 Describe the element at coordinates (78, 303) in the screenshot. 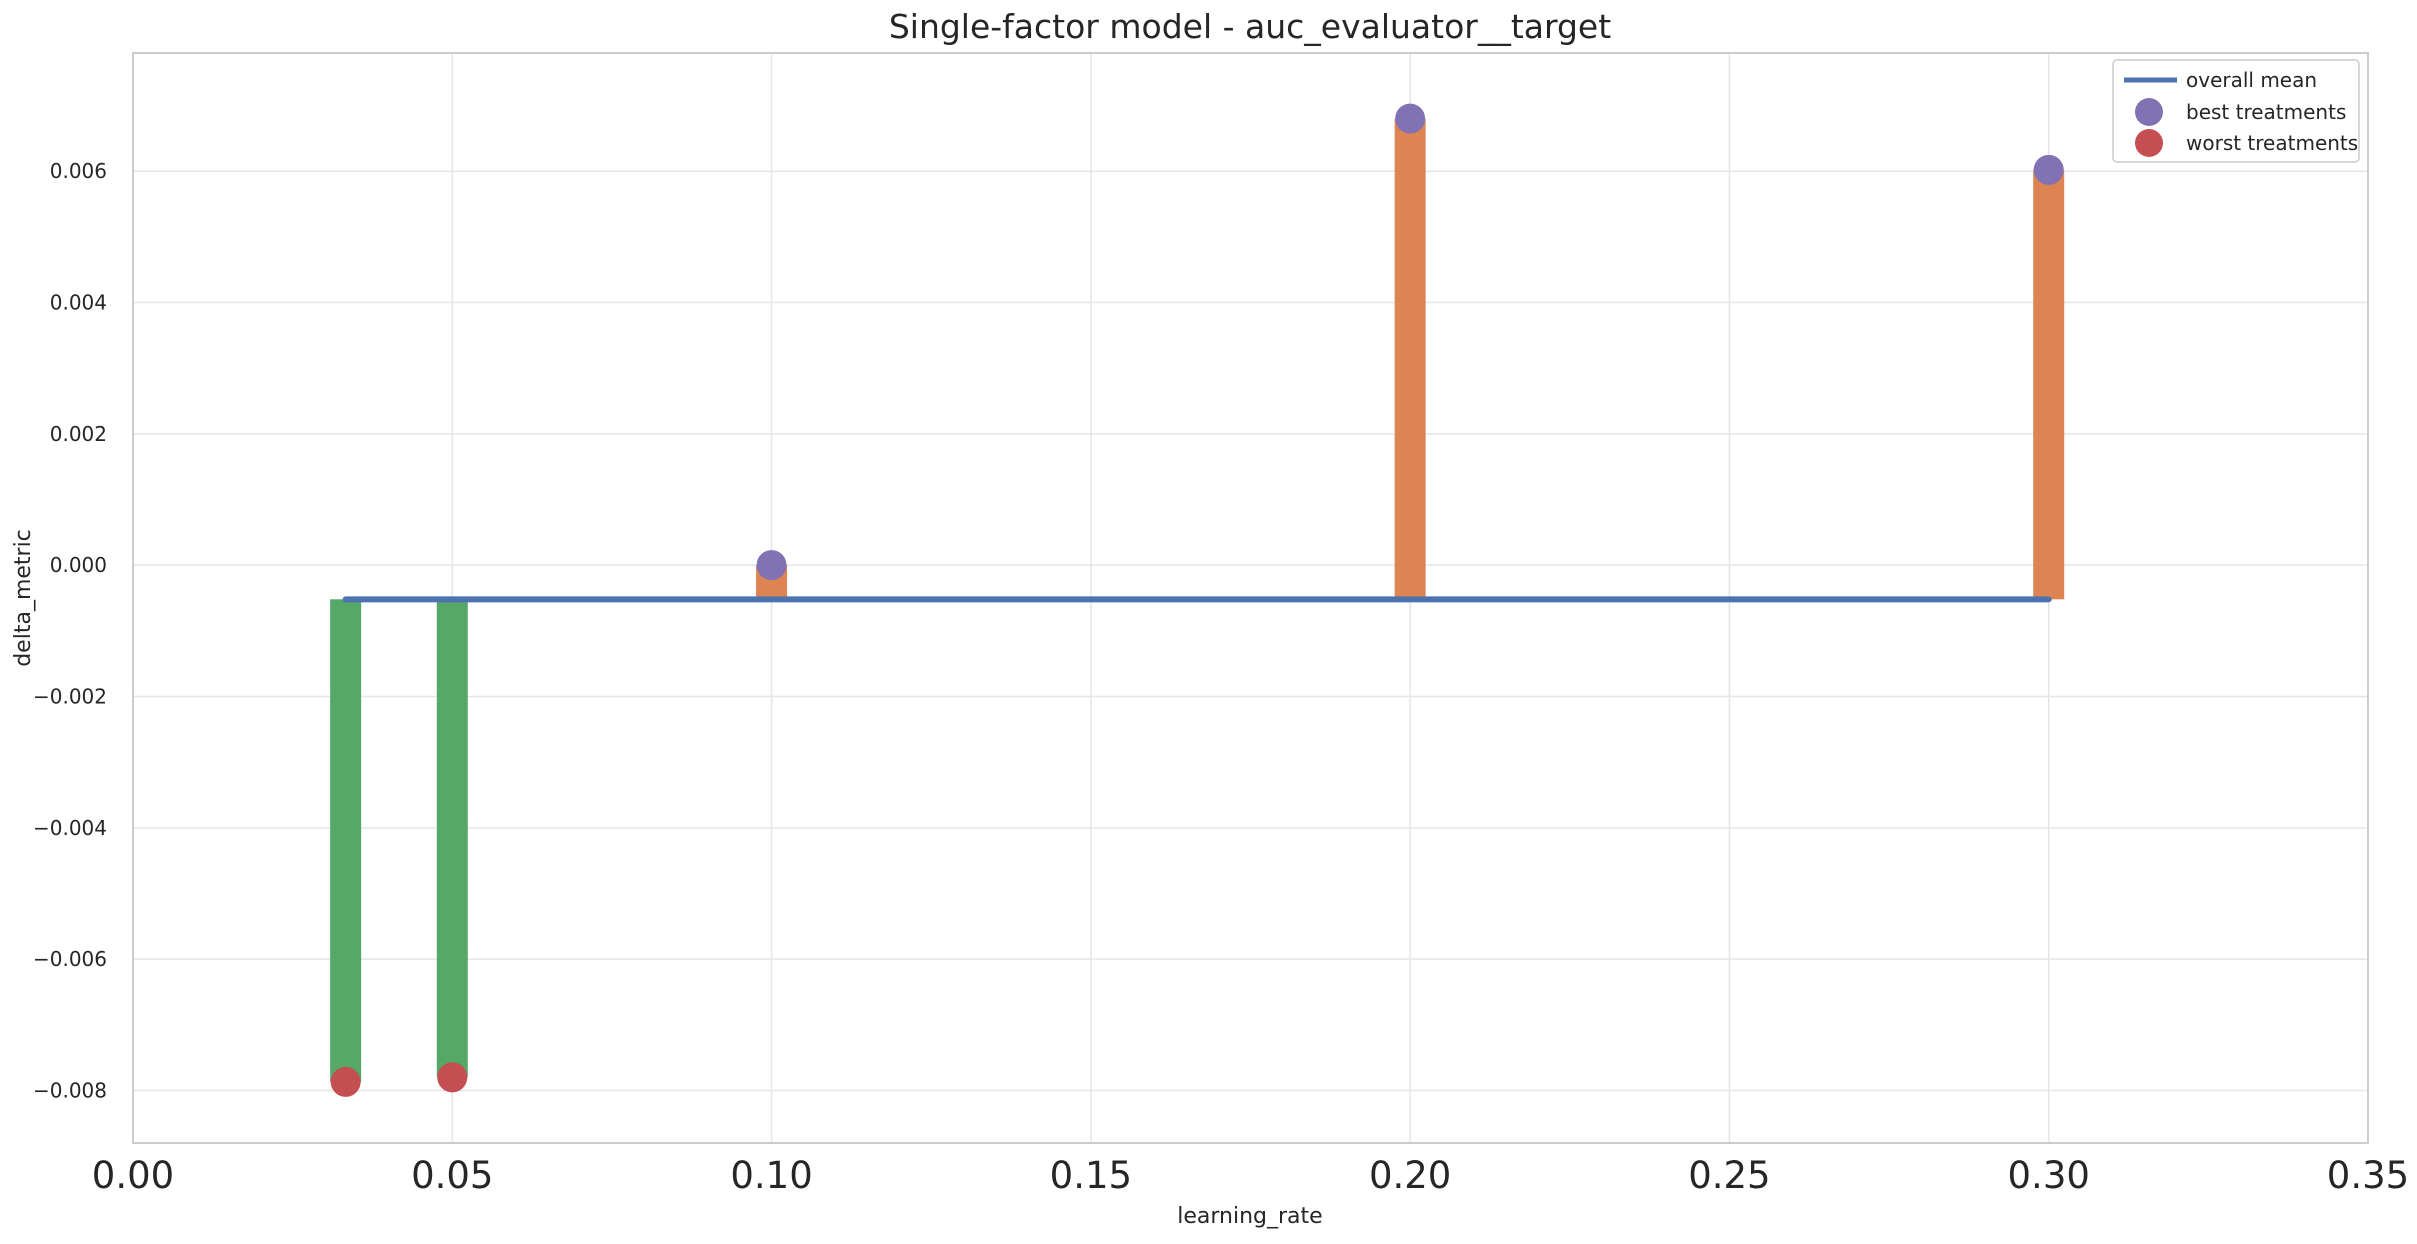

I see `y-tick-label: 0.004` at that location.